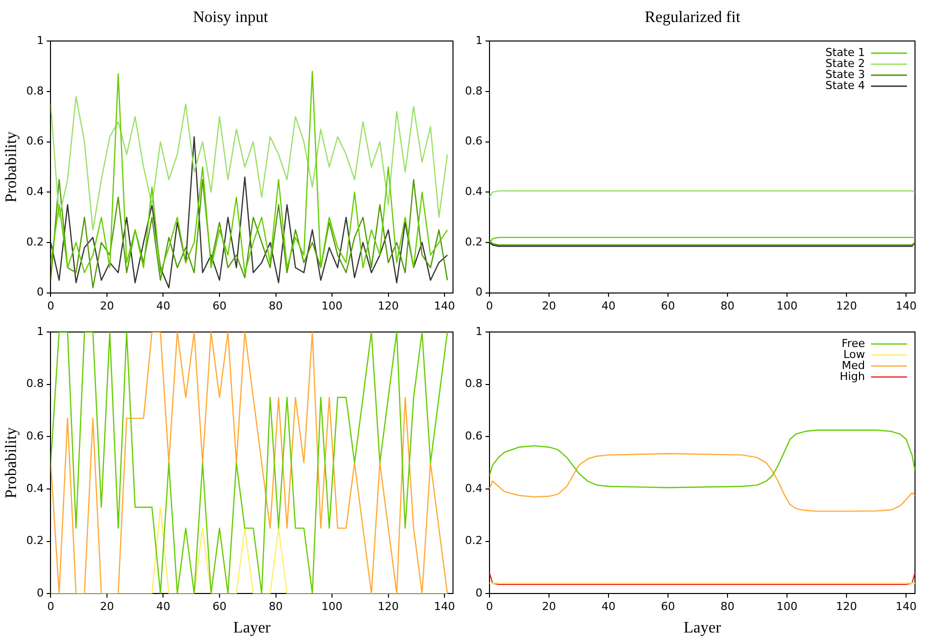  I want to click on chart-title: Noisy input, so click(230, 17).